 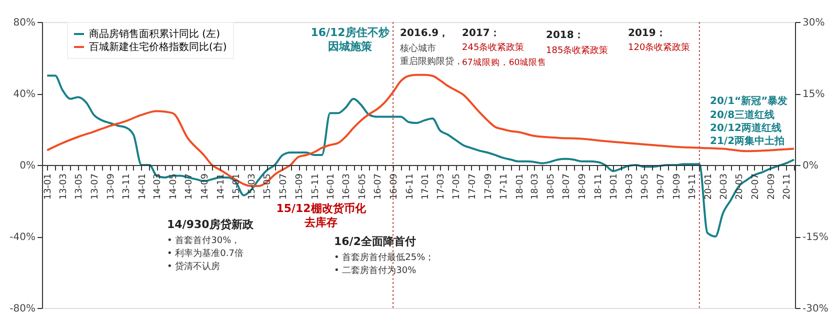 I want to click on y-tick-label: -40%, so click(x=23, y=237).